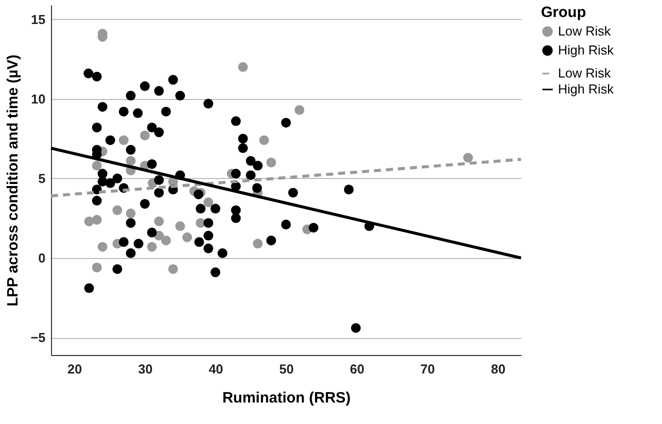 The width and height of the screenshot is (662, 424). What do you see at coordinates (38, 98) in the screenshot?
I see `y-tick-label: 10` at bounding box center [38, 98].